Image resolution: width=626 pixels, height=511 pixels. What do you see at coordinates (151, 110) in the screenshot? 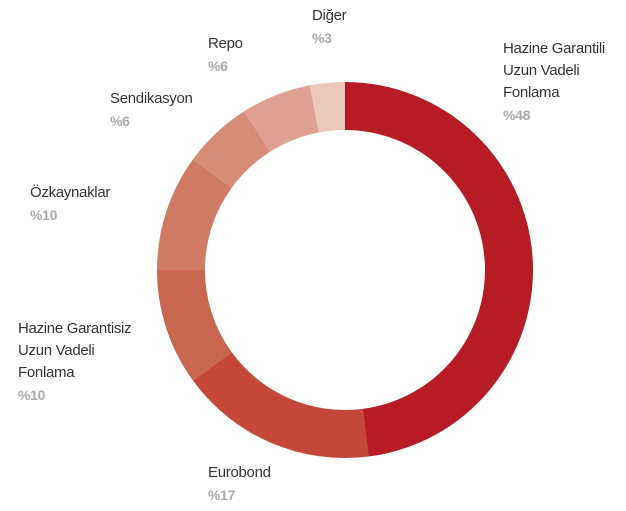
I see `segment-label: Sendikasyon %6` at bounding box center [151, 110].